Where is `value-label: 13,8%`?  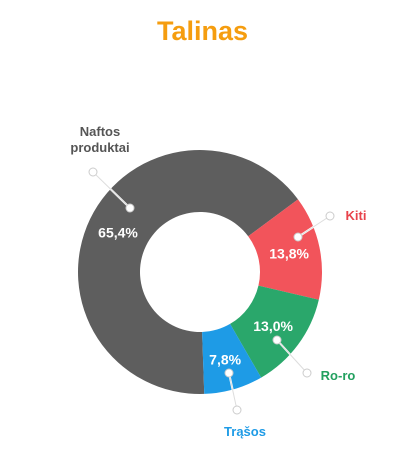
value-label: 13,8% is located at coordinates (289, 254).